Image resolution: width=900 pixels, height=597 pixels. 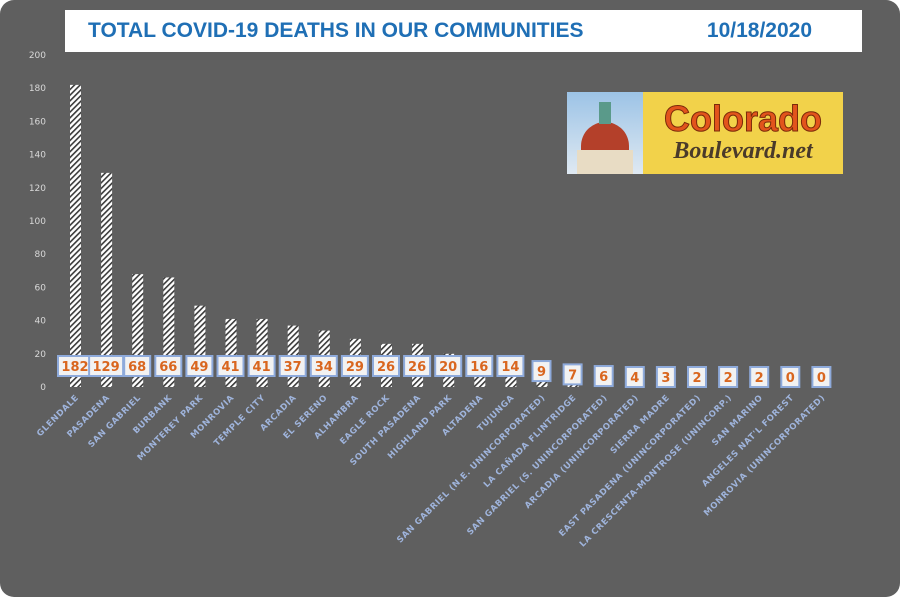 I want to click on svg-text: 7, so click(x=572, y=375).